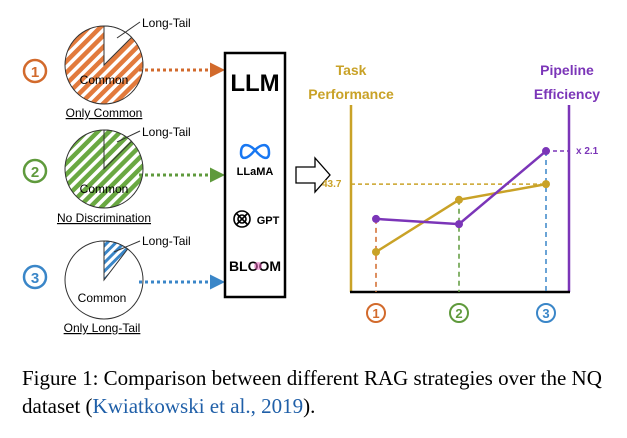 This screenshot has height=438, width=627. I want to click on performance-annotation: 43.7, so click(332, 184).